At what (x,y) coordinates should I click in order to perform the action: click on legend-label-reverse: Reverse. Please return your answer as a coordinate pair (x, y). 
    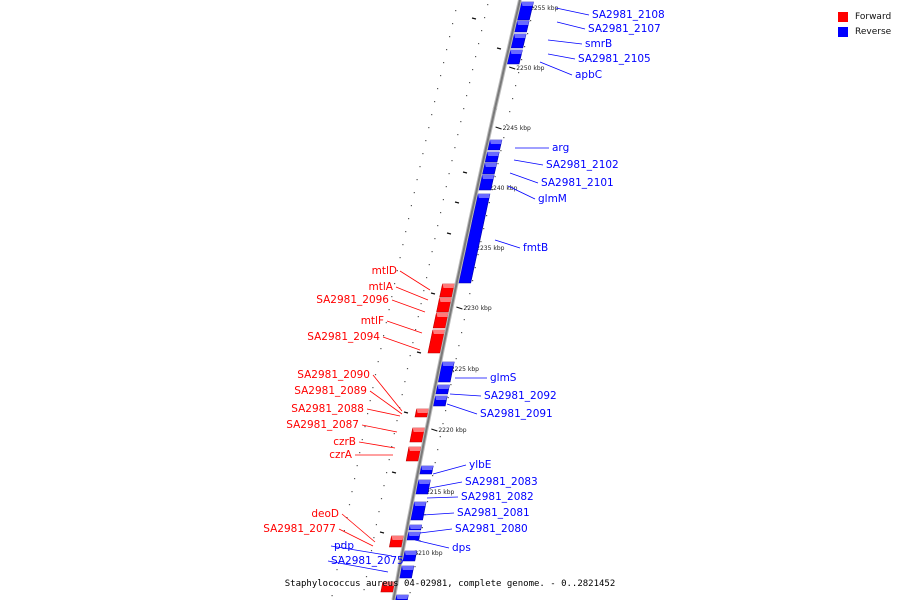
    Looking at the image, I should click on (873, 31).